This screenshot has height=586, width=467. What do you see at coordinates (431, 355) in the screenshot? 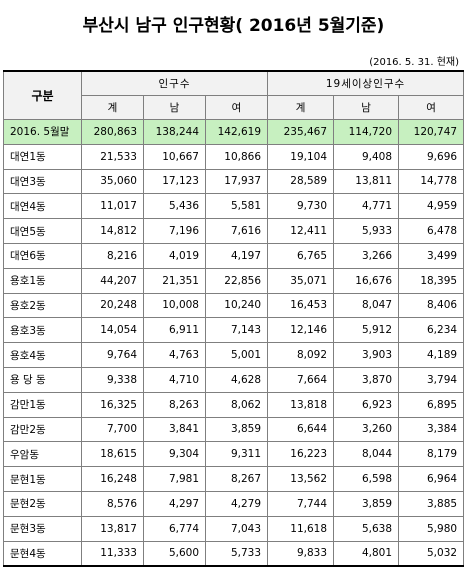
I see `adult-female-cell: 4,189` at bounding box center [431, 355].